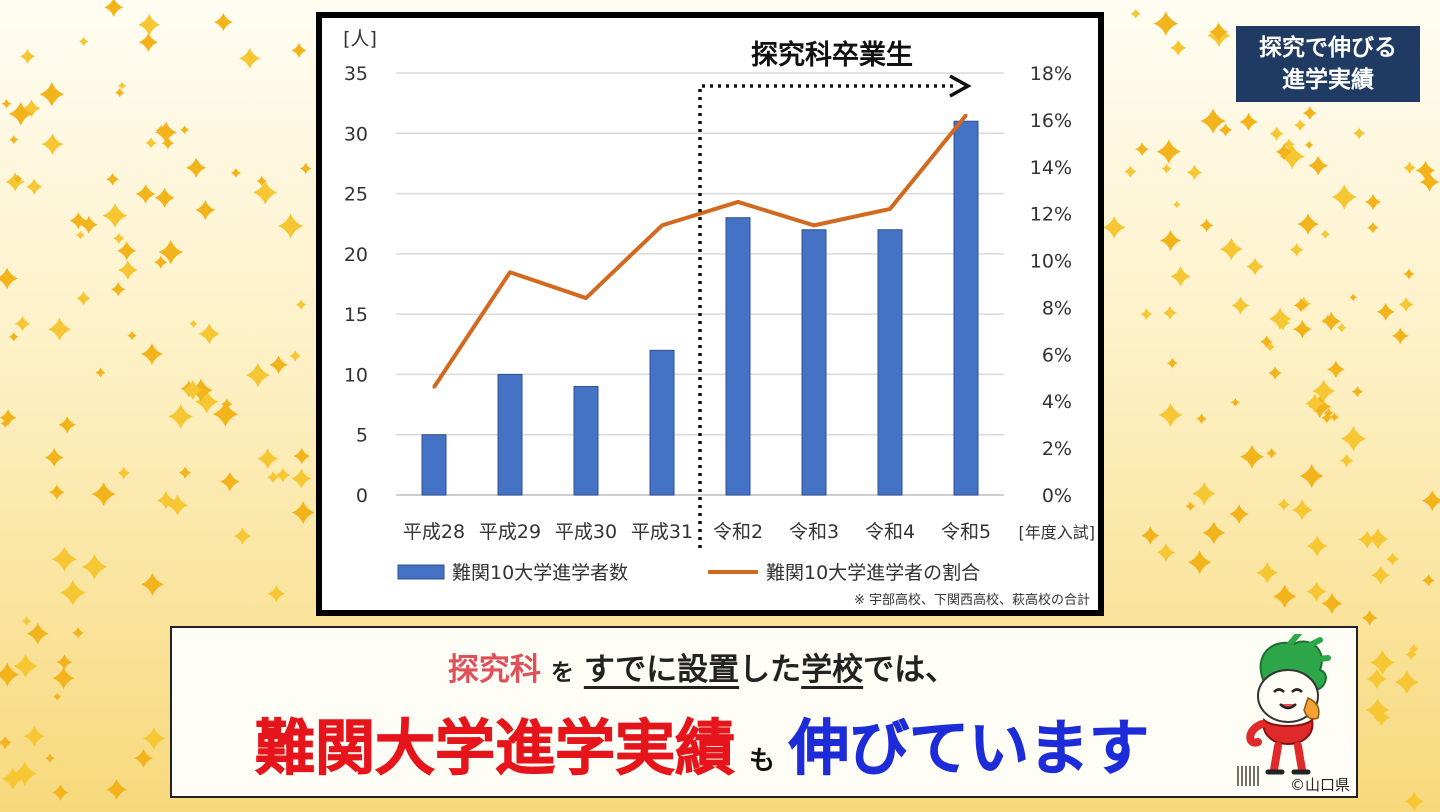  Describe the element at coordinates (356, 134) in the screenshot. I see `left-axis-tick-label: 30` at that location.